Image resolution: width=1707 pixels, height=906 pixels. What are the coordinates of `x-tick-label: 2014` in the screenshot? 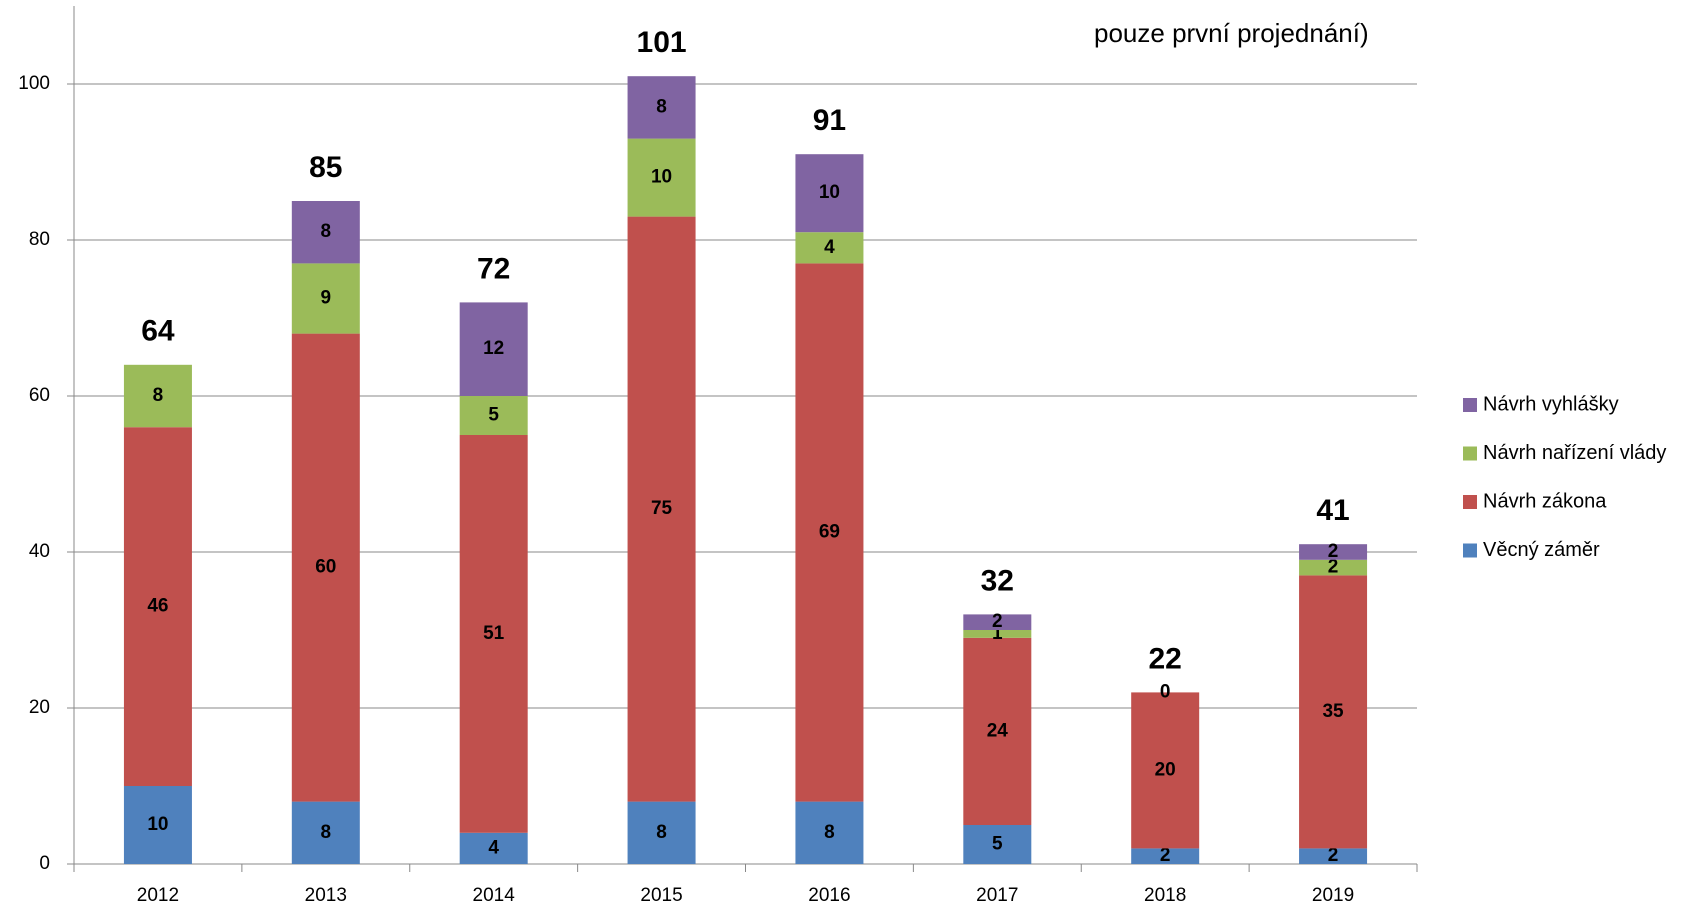 It's located at (494, 895).